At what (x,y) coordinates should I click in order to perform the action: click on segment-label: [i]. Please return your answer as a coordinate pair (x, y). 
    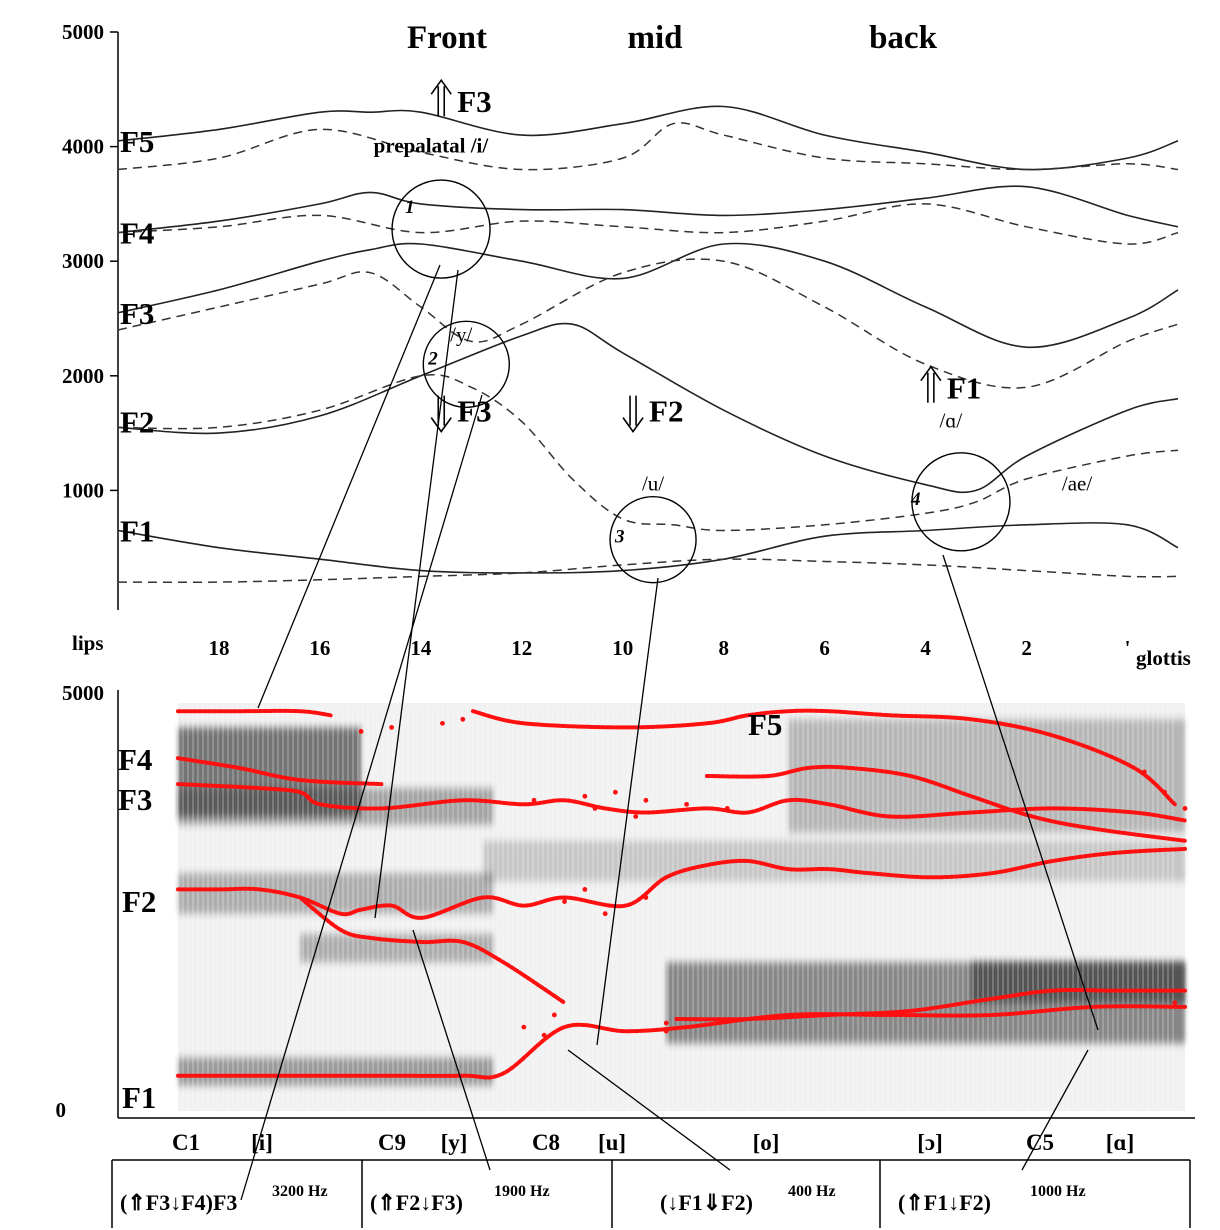
    Looking at the image, I should click on (262, 1142).